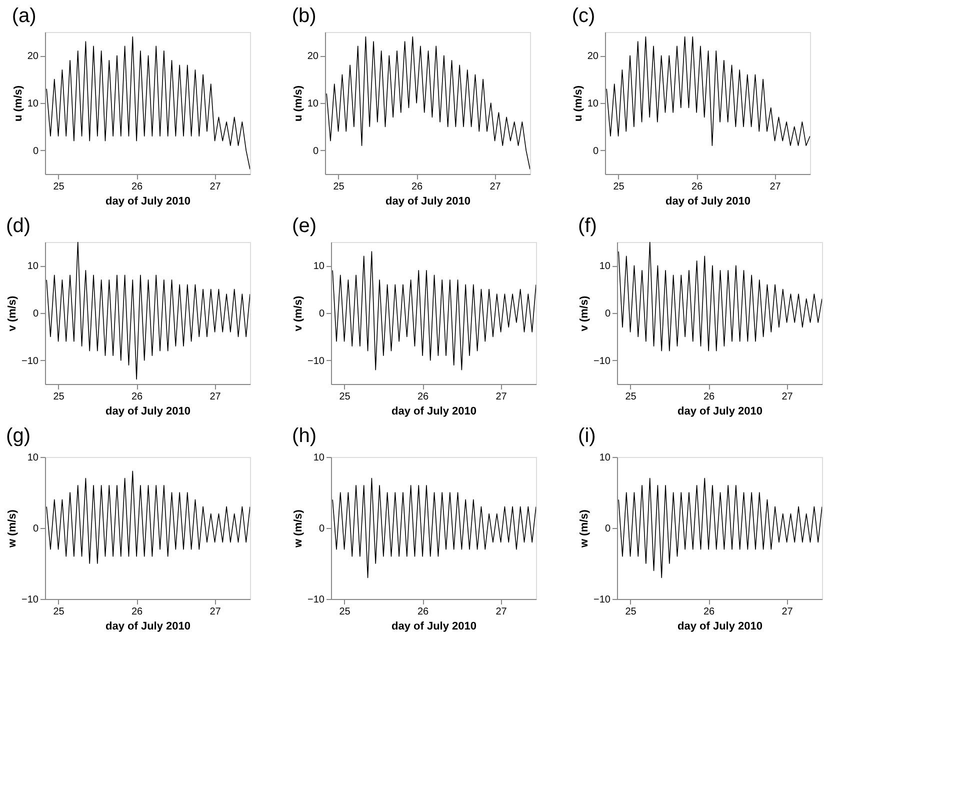  What do you see at coordinates (18, 226) in the screenshot?
I see `chart-title: (d)` at bounding box center [18, 226].